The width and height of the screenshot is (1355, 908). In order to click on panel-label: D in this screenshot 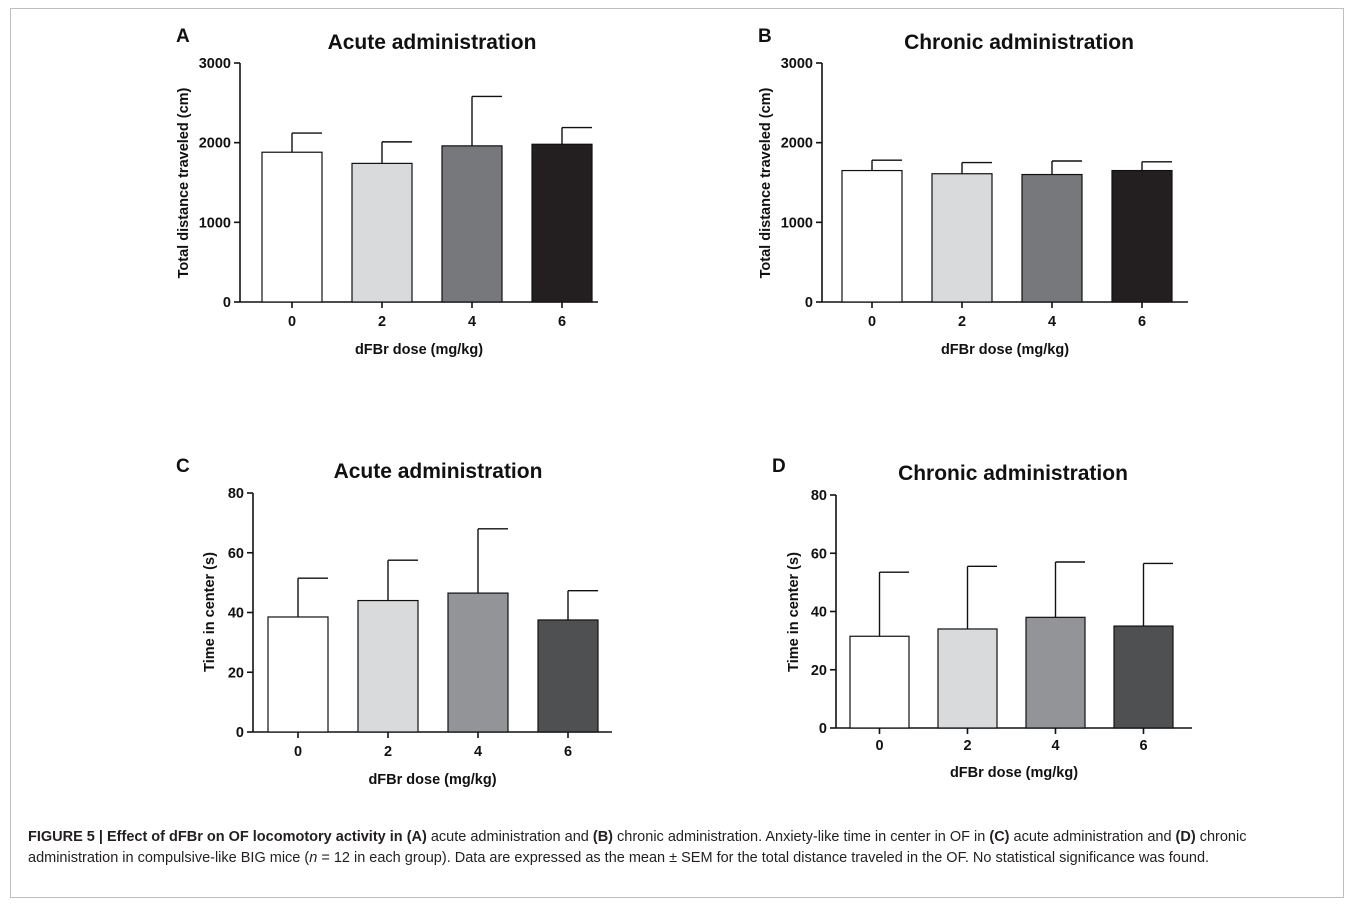, I will do `click(779, 466)`.